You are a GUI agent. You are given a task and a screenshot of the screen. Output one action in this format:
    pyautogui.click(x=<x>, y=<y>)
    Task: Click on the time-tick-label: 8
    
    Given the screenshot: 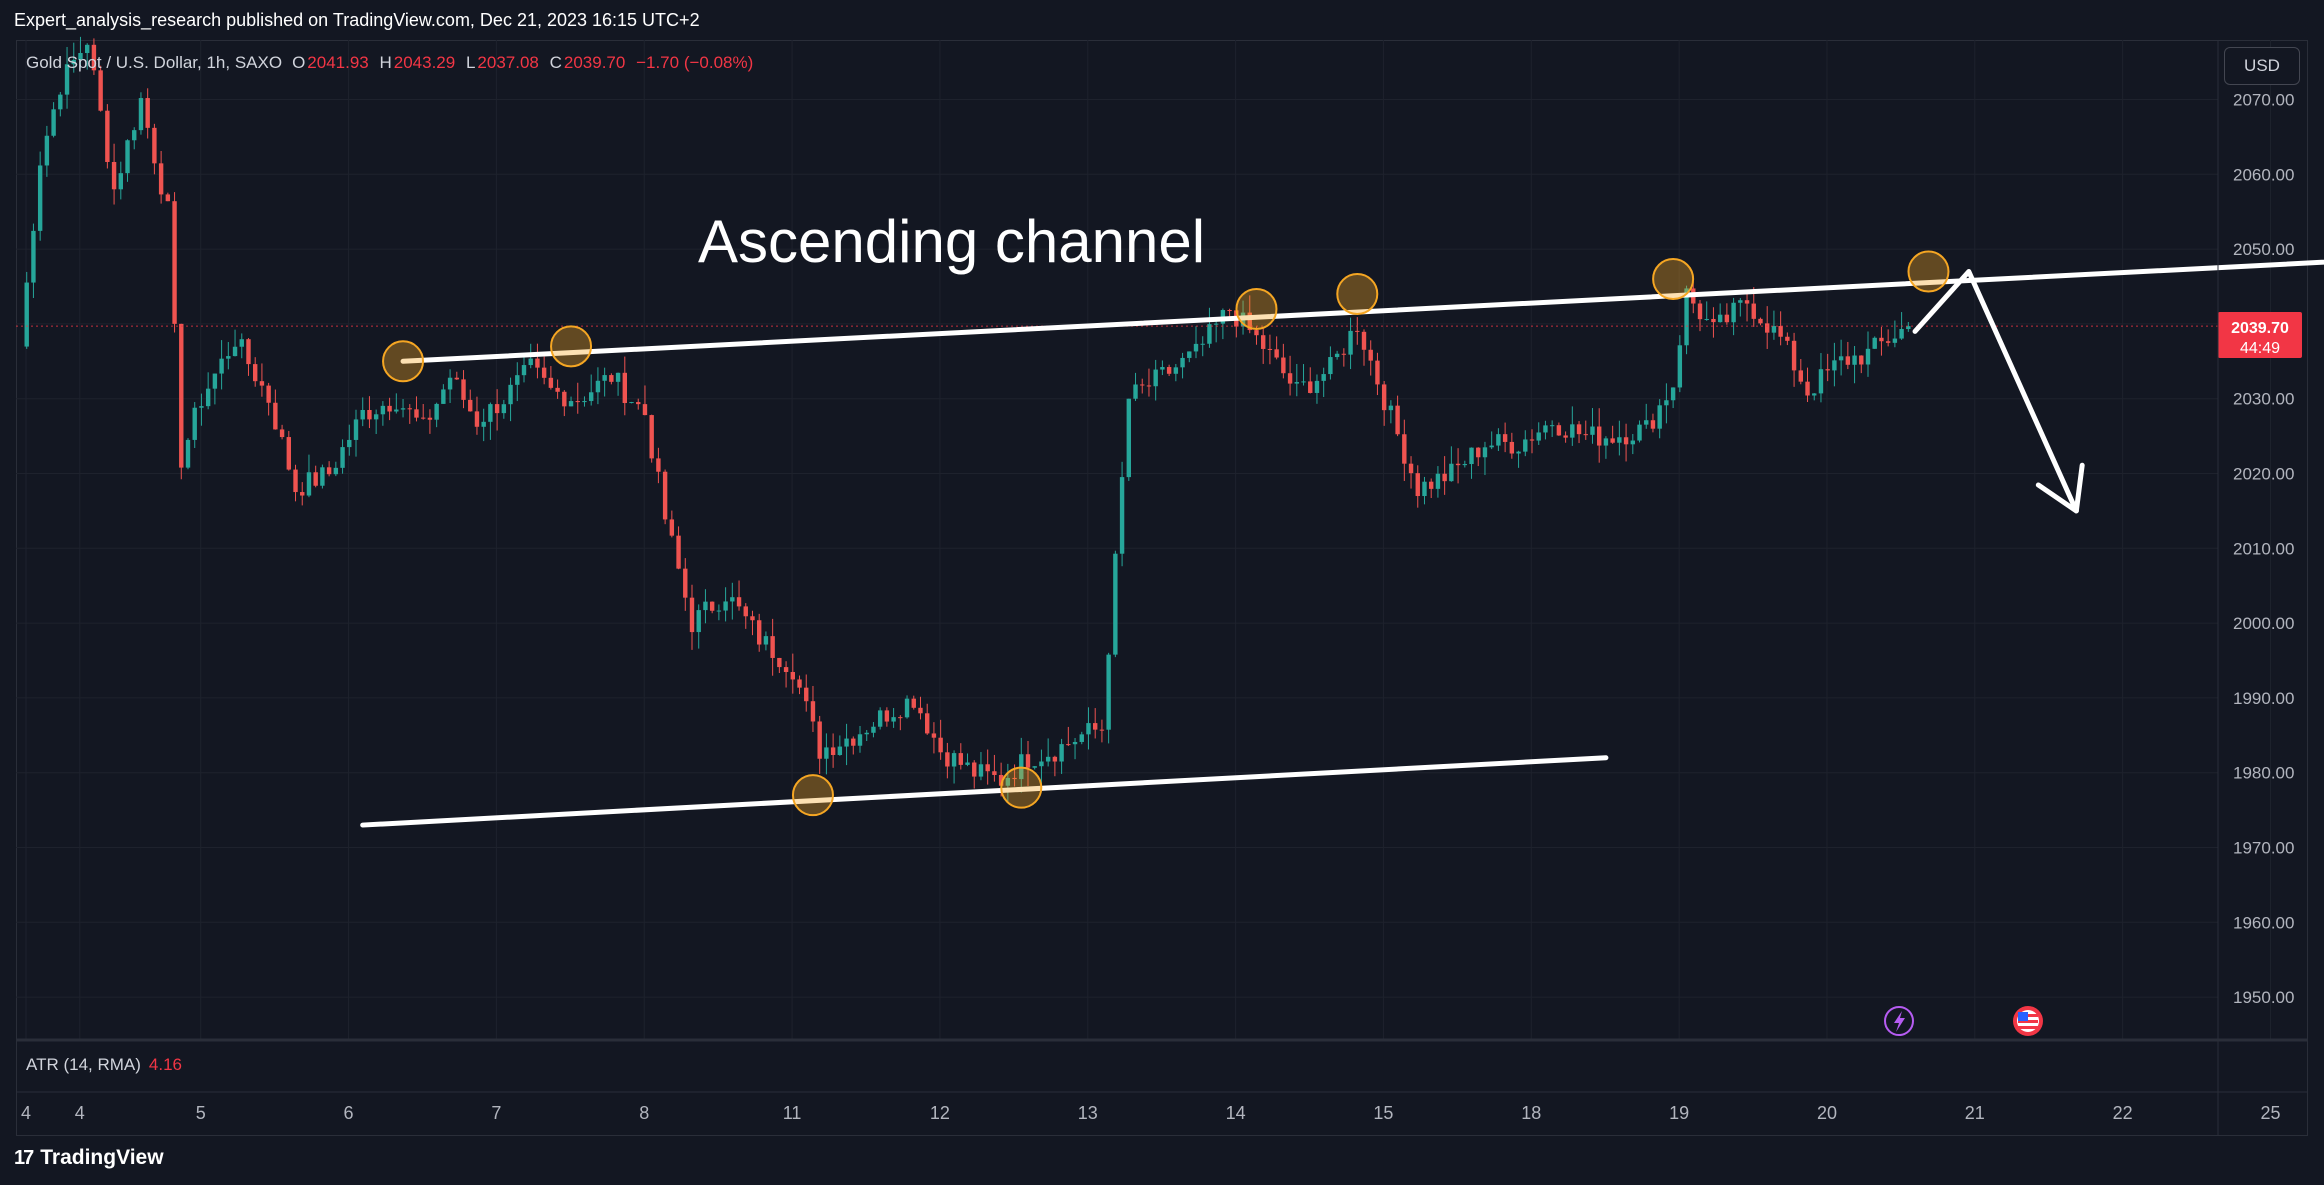 What is the action you would take?
    pyautogui.click(x=644, y=1113)
    